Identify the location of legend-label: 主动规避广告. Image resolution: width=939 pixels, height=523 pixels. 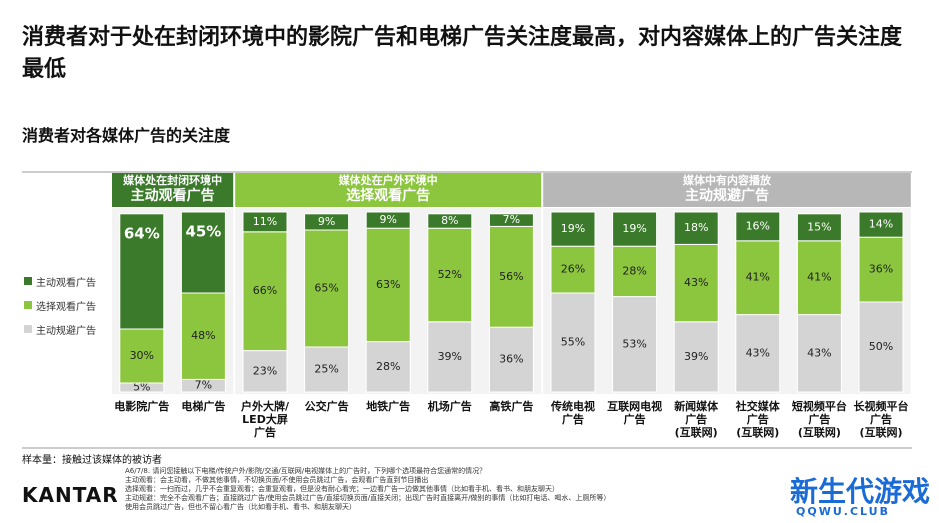
(66, 331).